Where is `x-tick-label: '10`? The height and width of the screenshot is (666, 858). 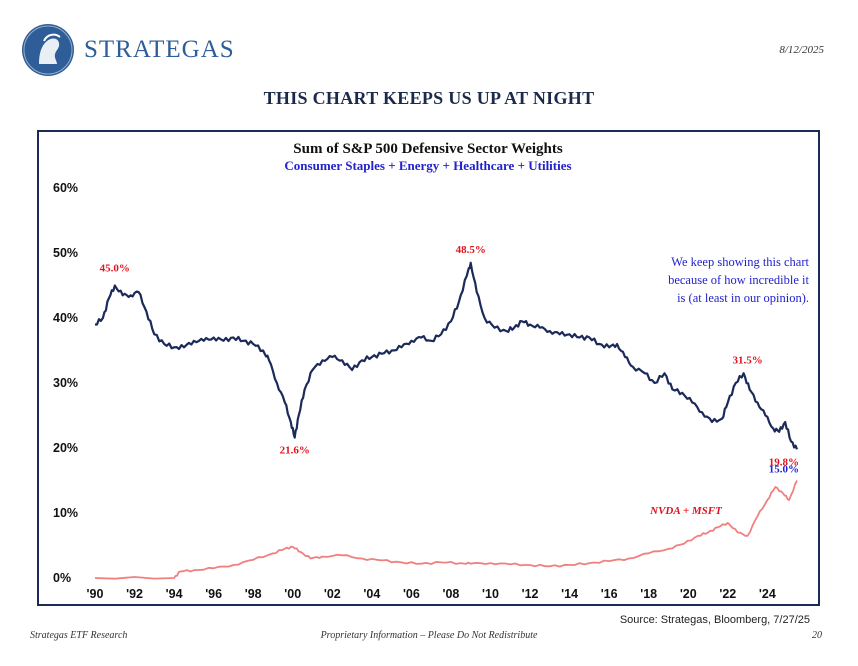
x-tick-label: '10 is located at coordinates (490, 594).